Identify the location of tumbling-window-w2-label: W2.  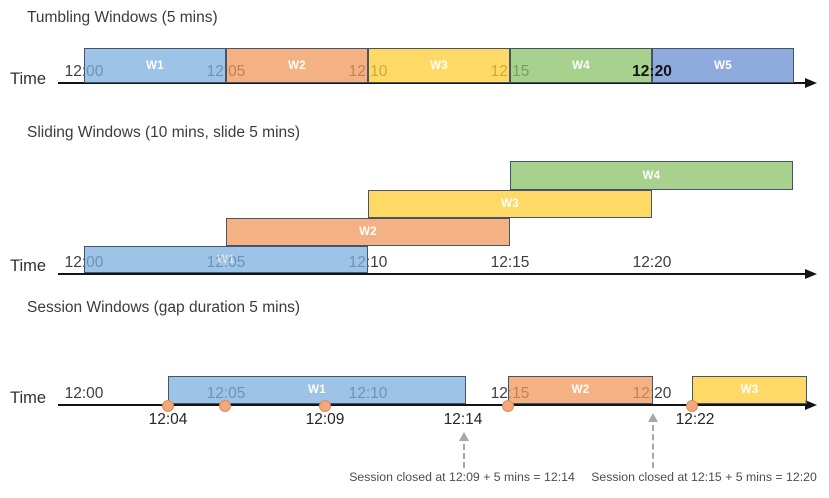
(297, 65).